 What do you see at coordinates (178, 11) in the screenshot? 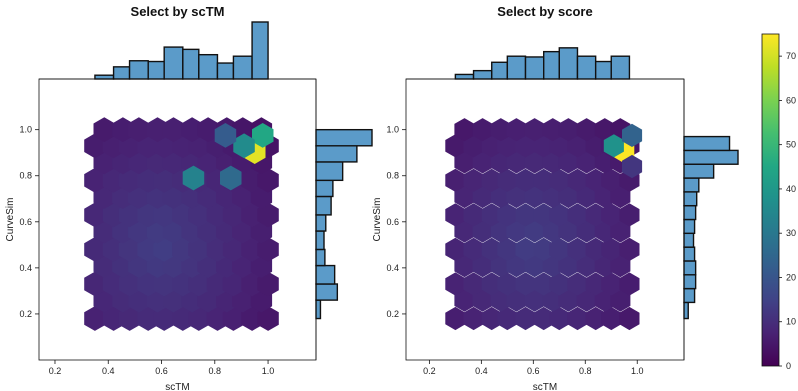
I see `chart-title: Select by scTM` at bounding box center [178, 11].